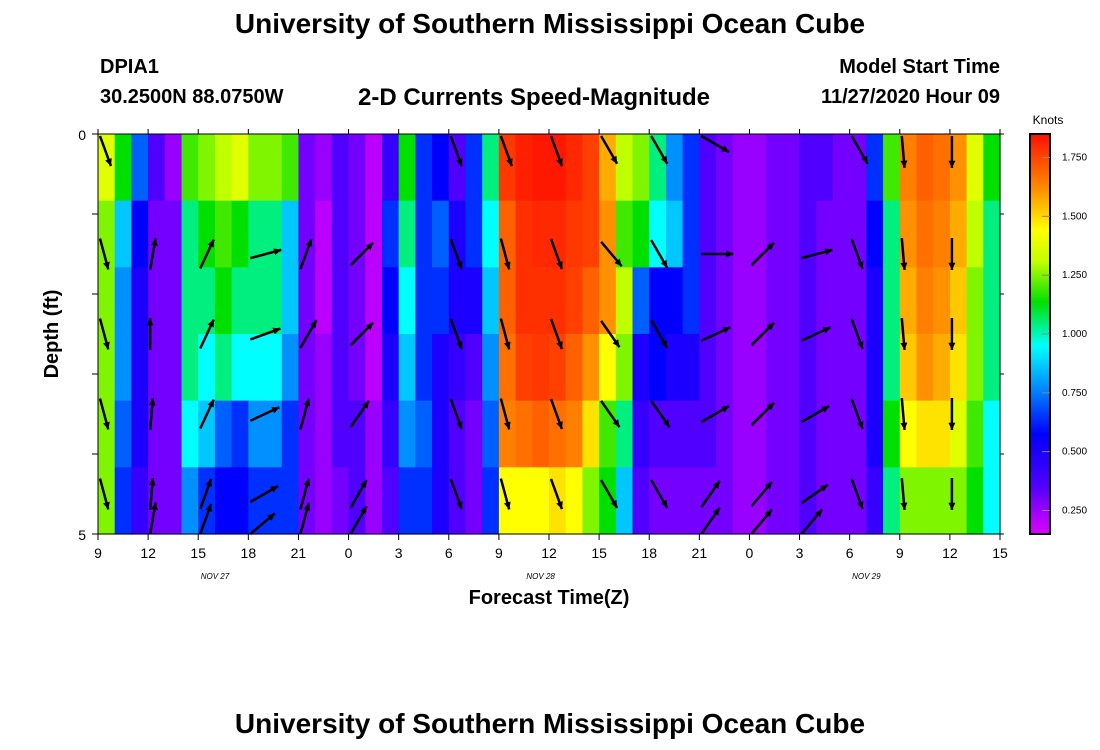 The height and width of the screenshot is (750, 1100). Describe the element at coordinates (866, 576) in the screenshot. I see `date-label: NOV 29` at that location.